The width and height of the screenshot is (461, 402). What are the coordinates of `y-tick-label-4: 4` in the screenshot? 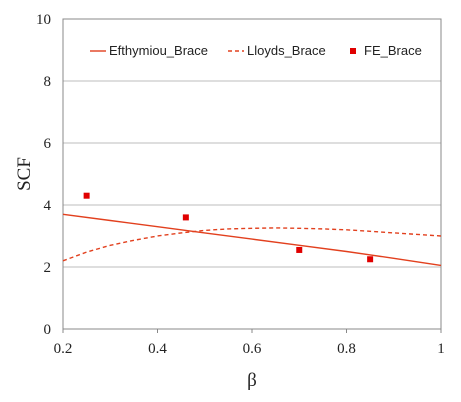 It's located at (48, 206).